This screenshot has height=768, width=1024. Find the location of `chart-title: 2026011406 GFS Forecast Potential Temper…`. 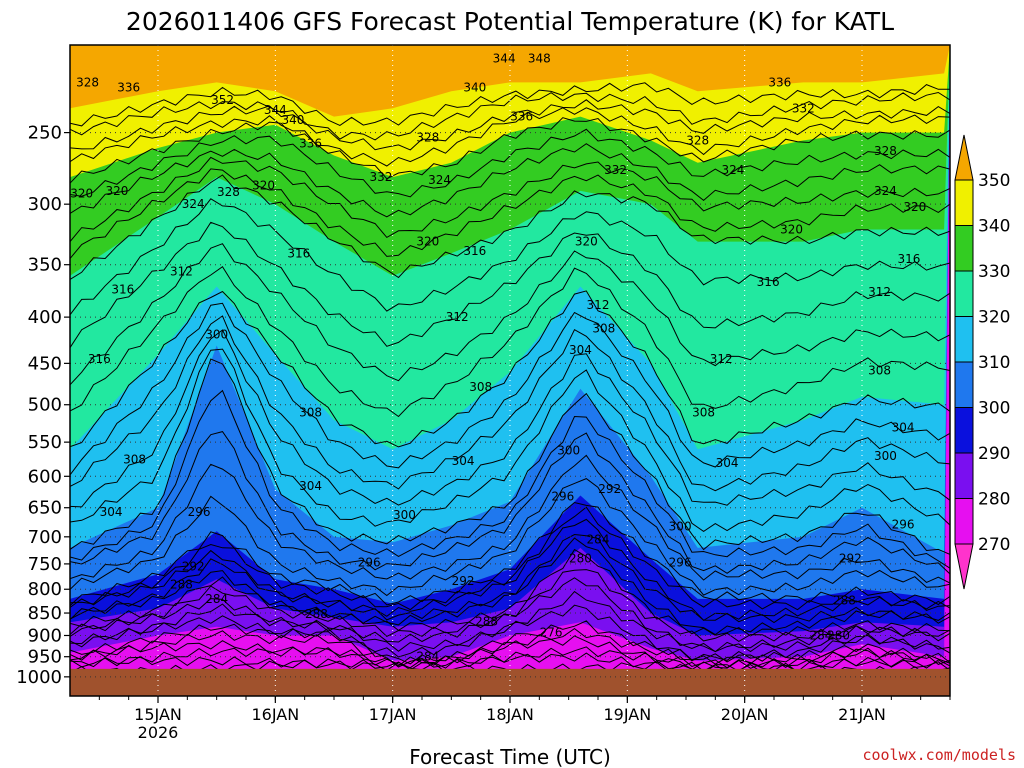

chart-title: 2026011406 GFS Forecast Potential Temper… is located at coordinates (510, 21).